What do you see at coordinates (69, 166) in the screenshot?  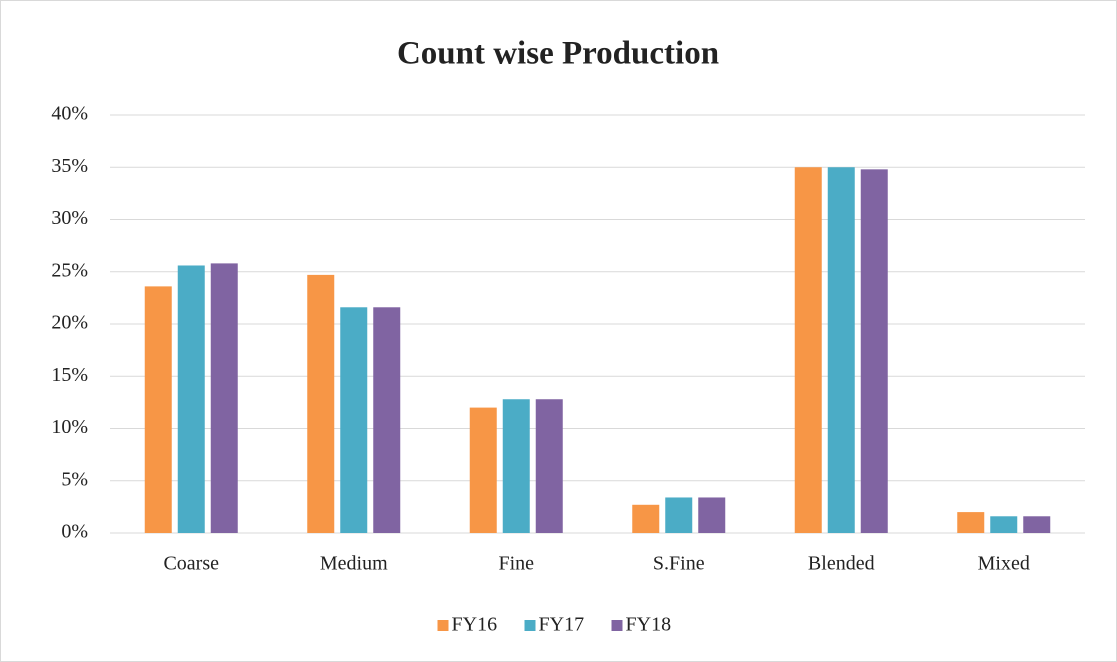 I see `y-tick-label: 35%` at bounding box center [69, 166].